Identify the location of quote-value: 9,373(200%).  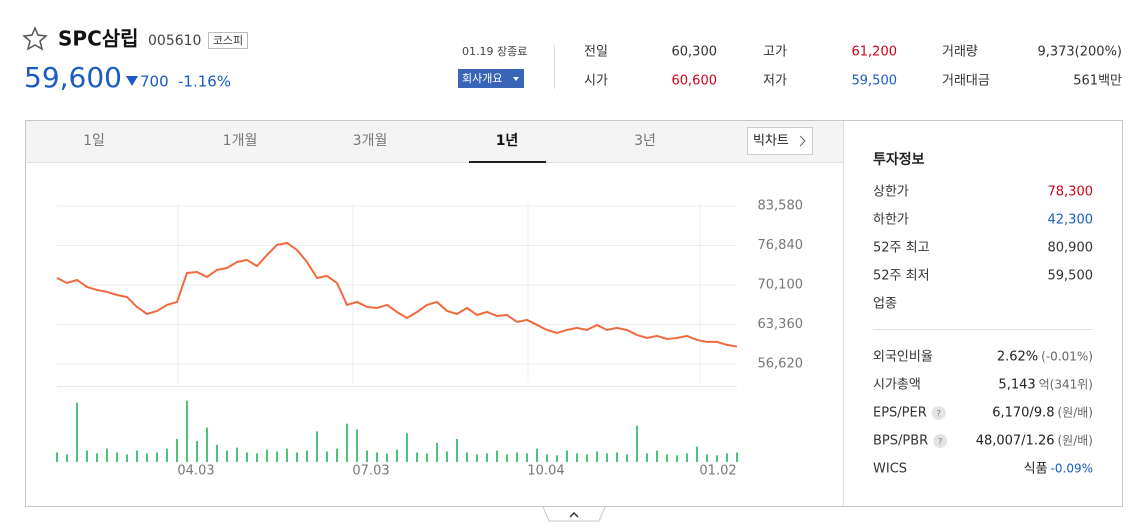
(1079, 52).